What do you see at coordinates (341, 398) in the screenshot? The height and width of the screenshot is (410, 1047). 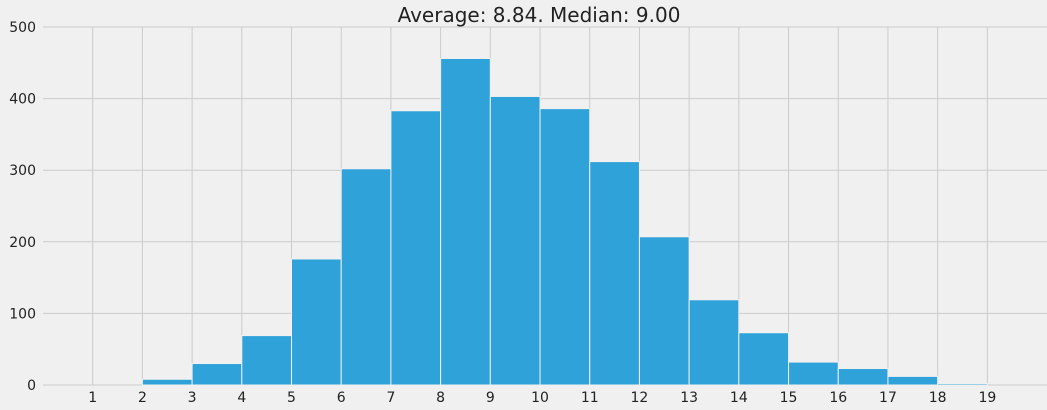 I see `x-tick-label: 6` at bounding box center [341, 398].